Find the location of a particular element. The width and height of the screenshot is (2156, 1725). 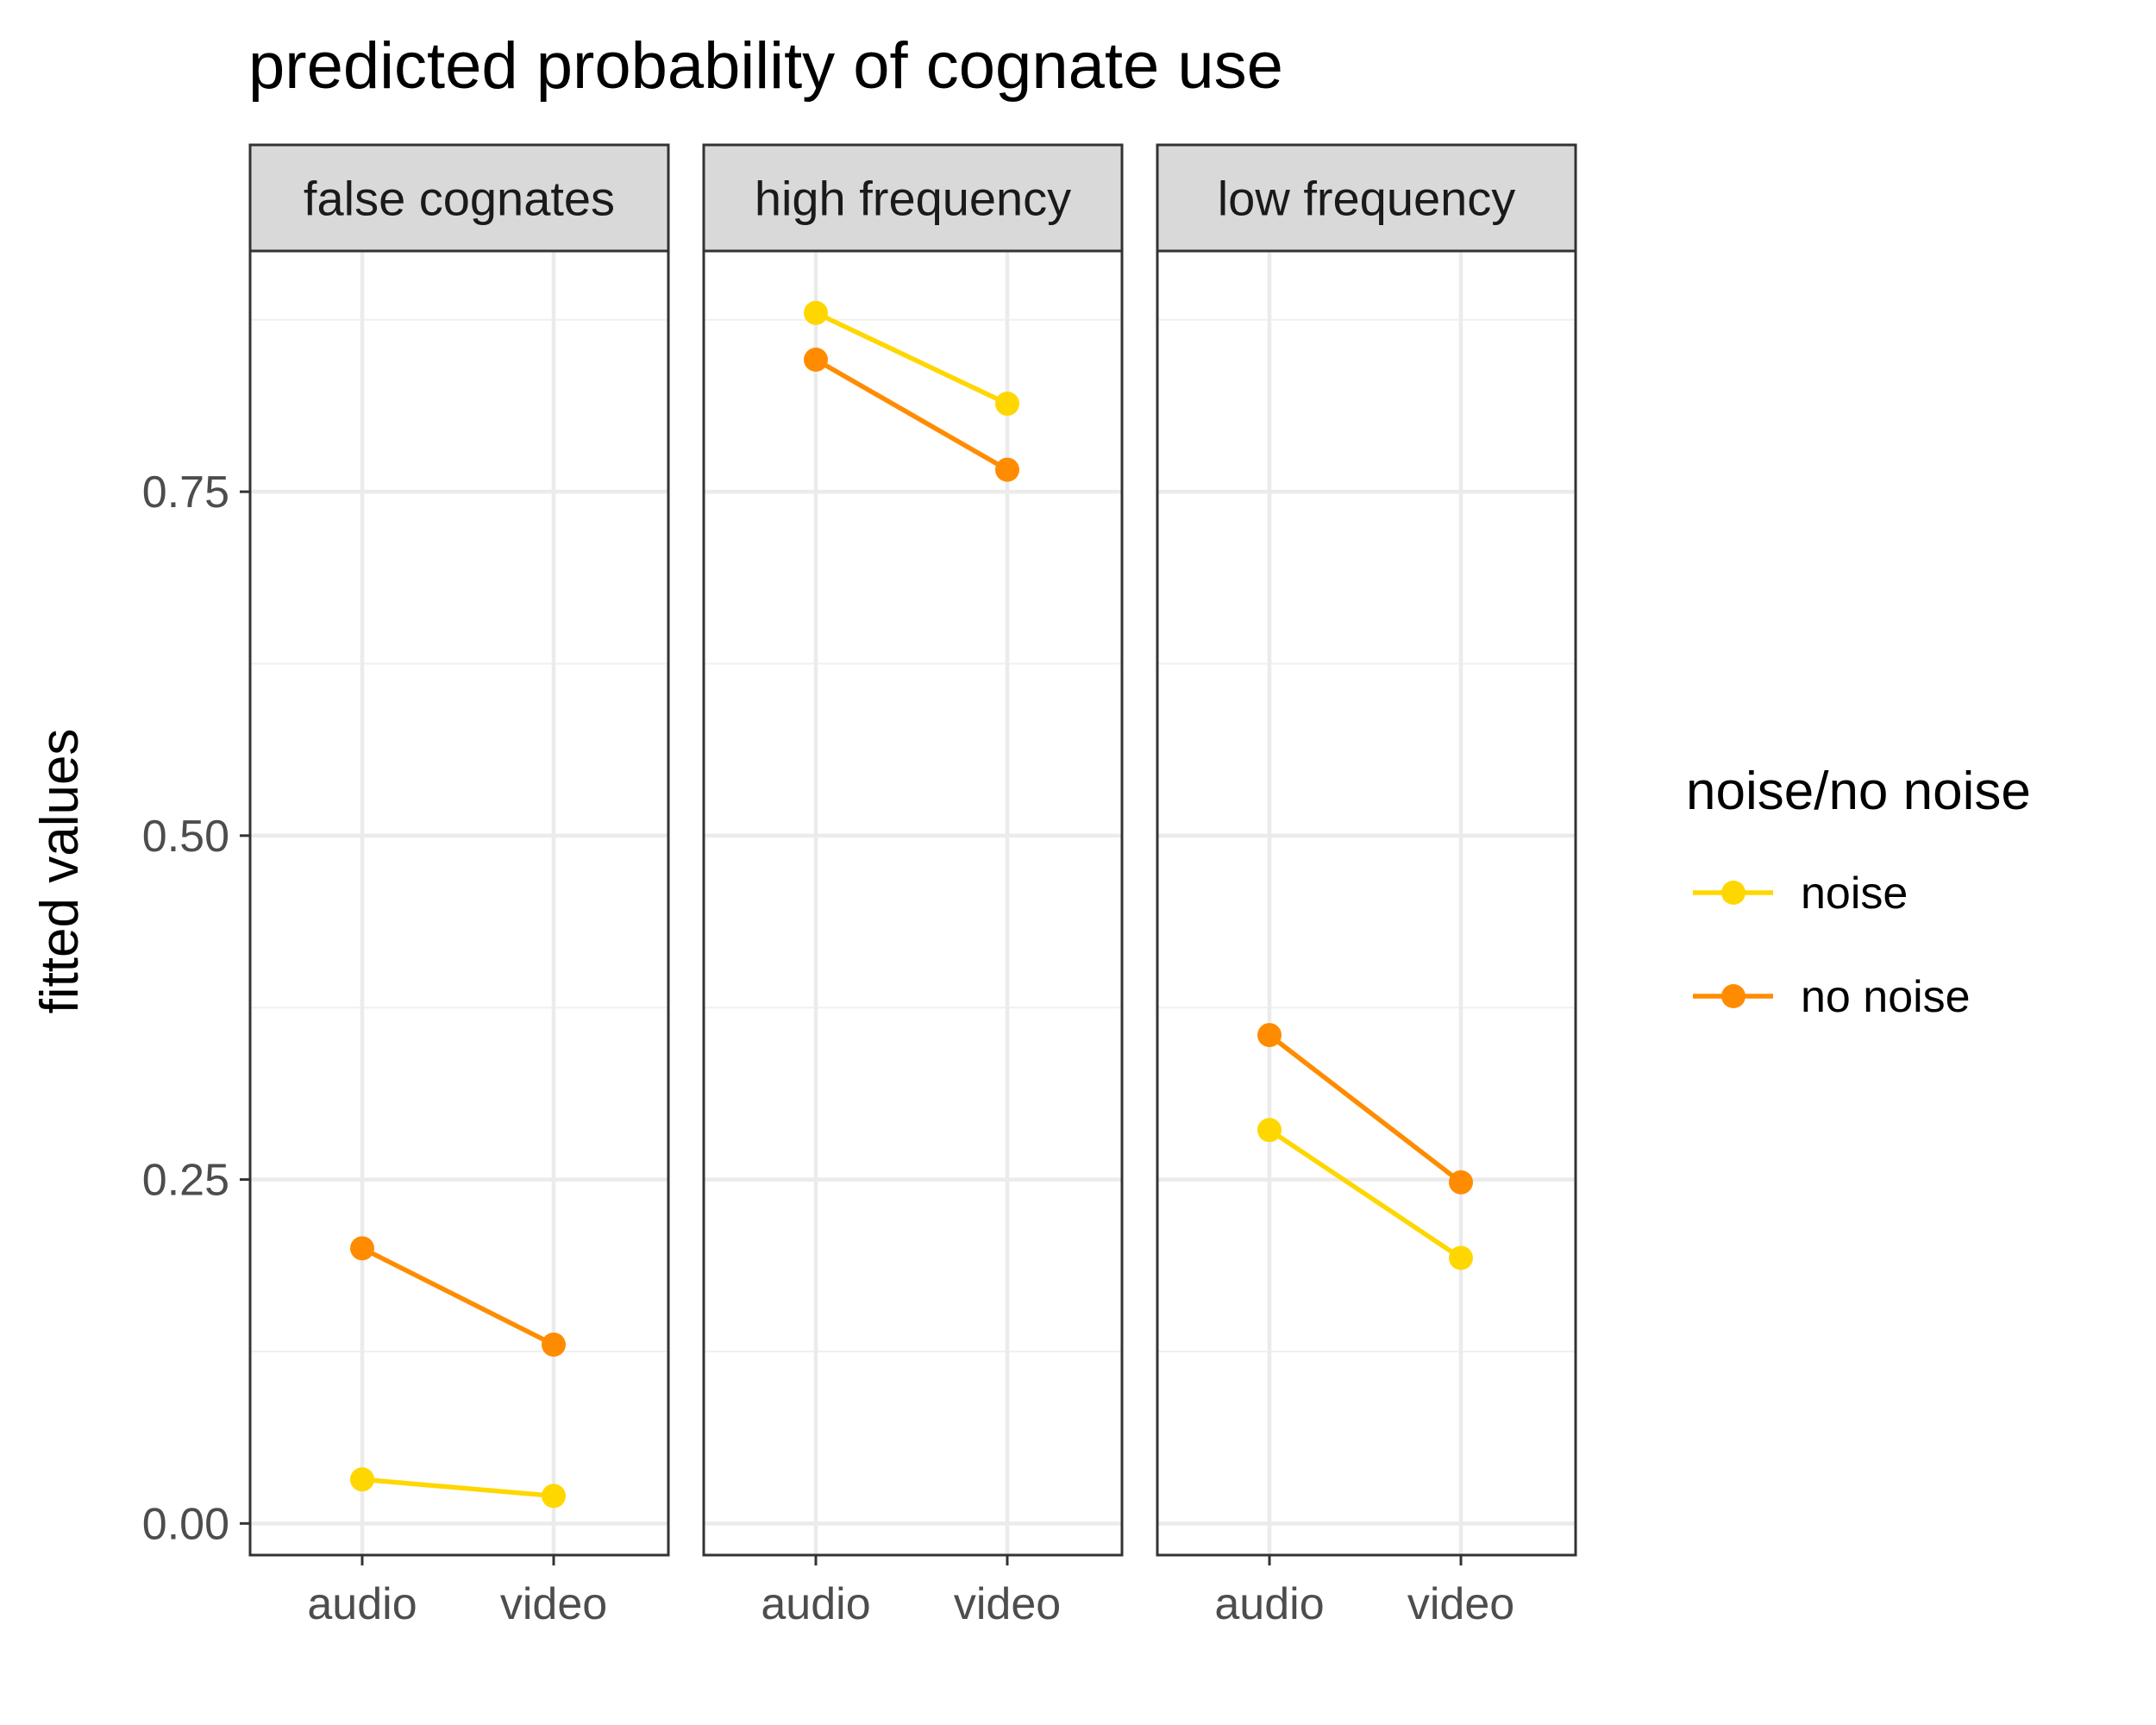

legend-title: noise/no noise is located at coordinates (1858, 791).